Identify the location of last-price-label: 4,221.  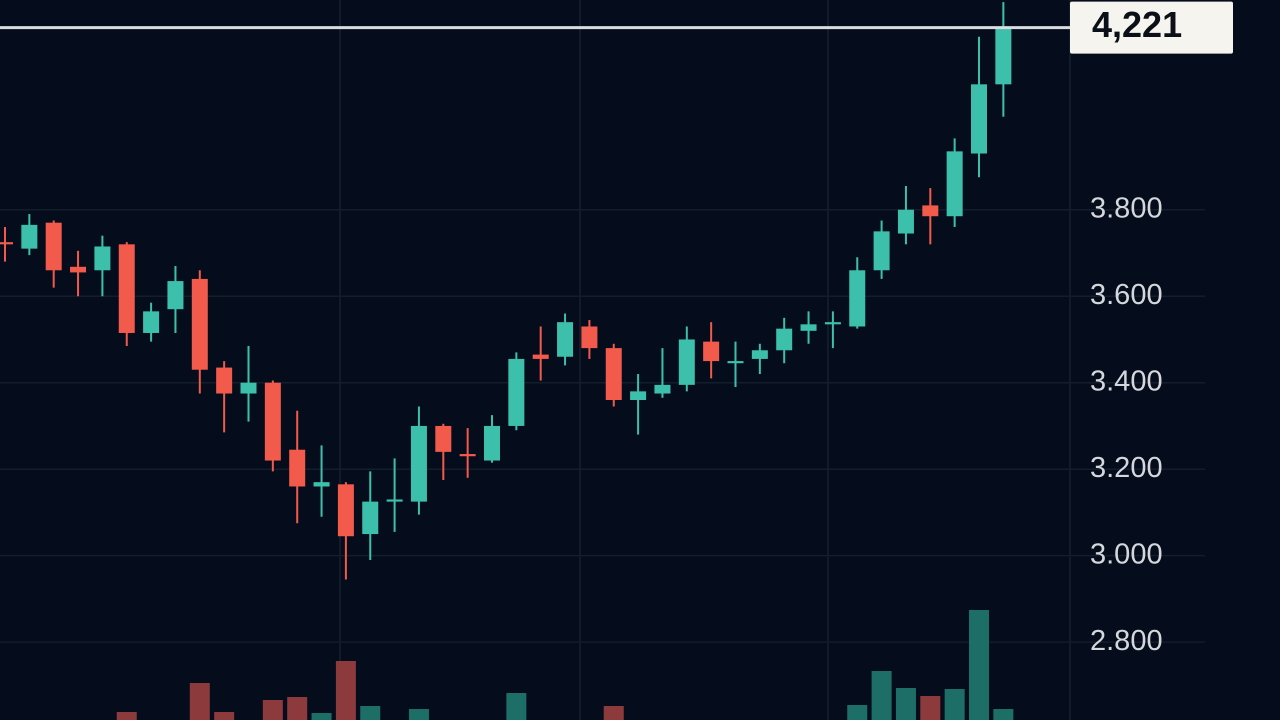
(1137, 24).